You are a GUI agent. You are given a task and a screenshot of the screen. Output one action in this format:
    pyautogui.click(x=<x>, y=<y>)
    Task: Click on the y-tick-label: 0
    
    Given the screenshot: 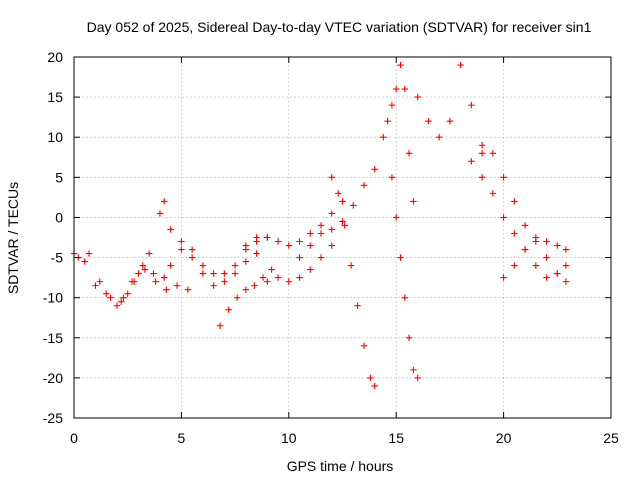 What is the action you would take?
    pyautogui.click(x=59, y=217)
    